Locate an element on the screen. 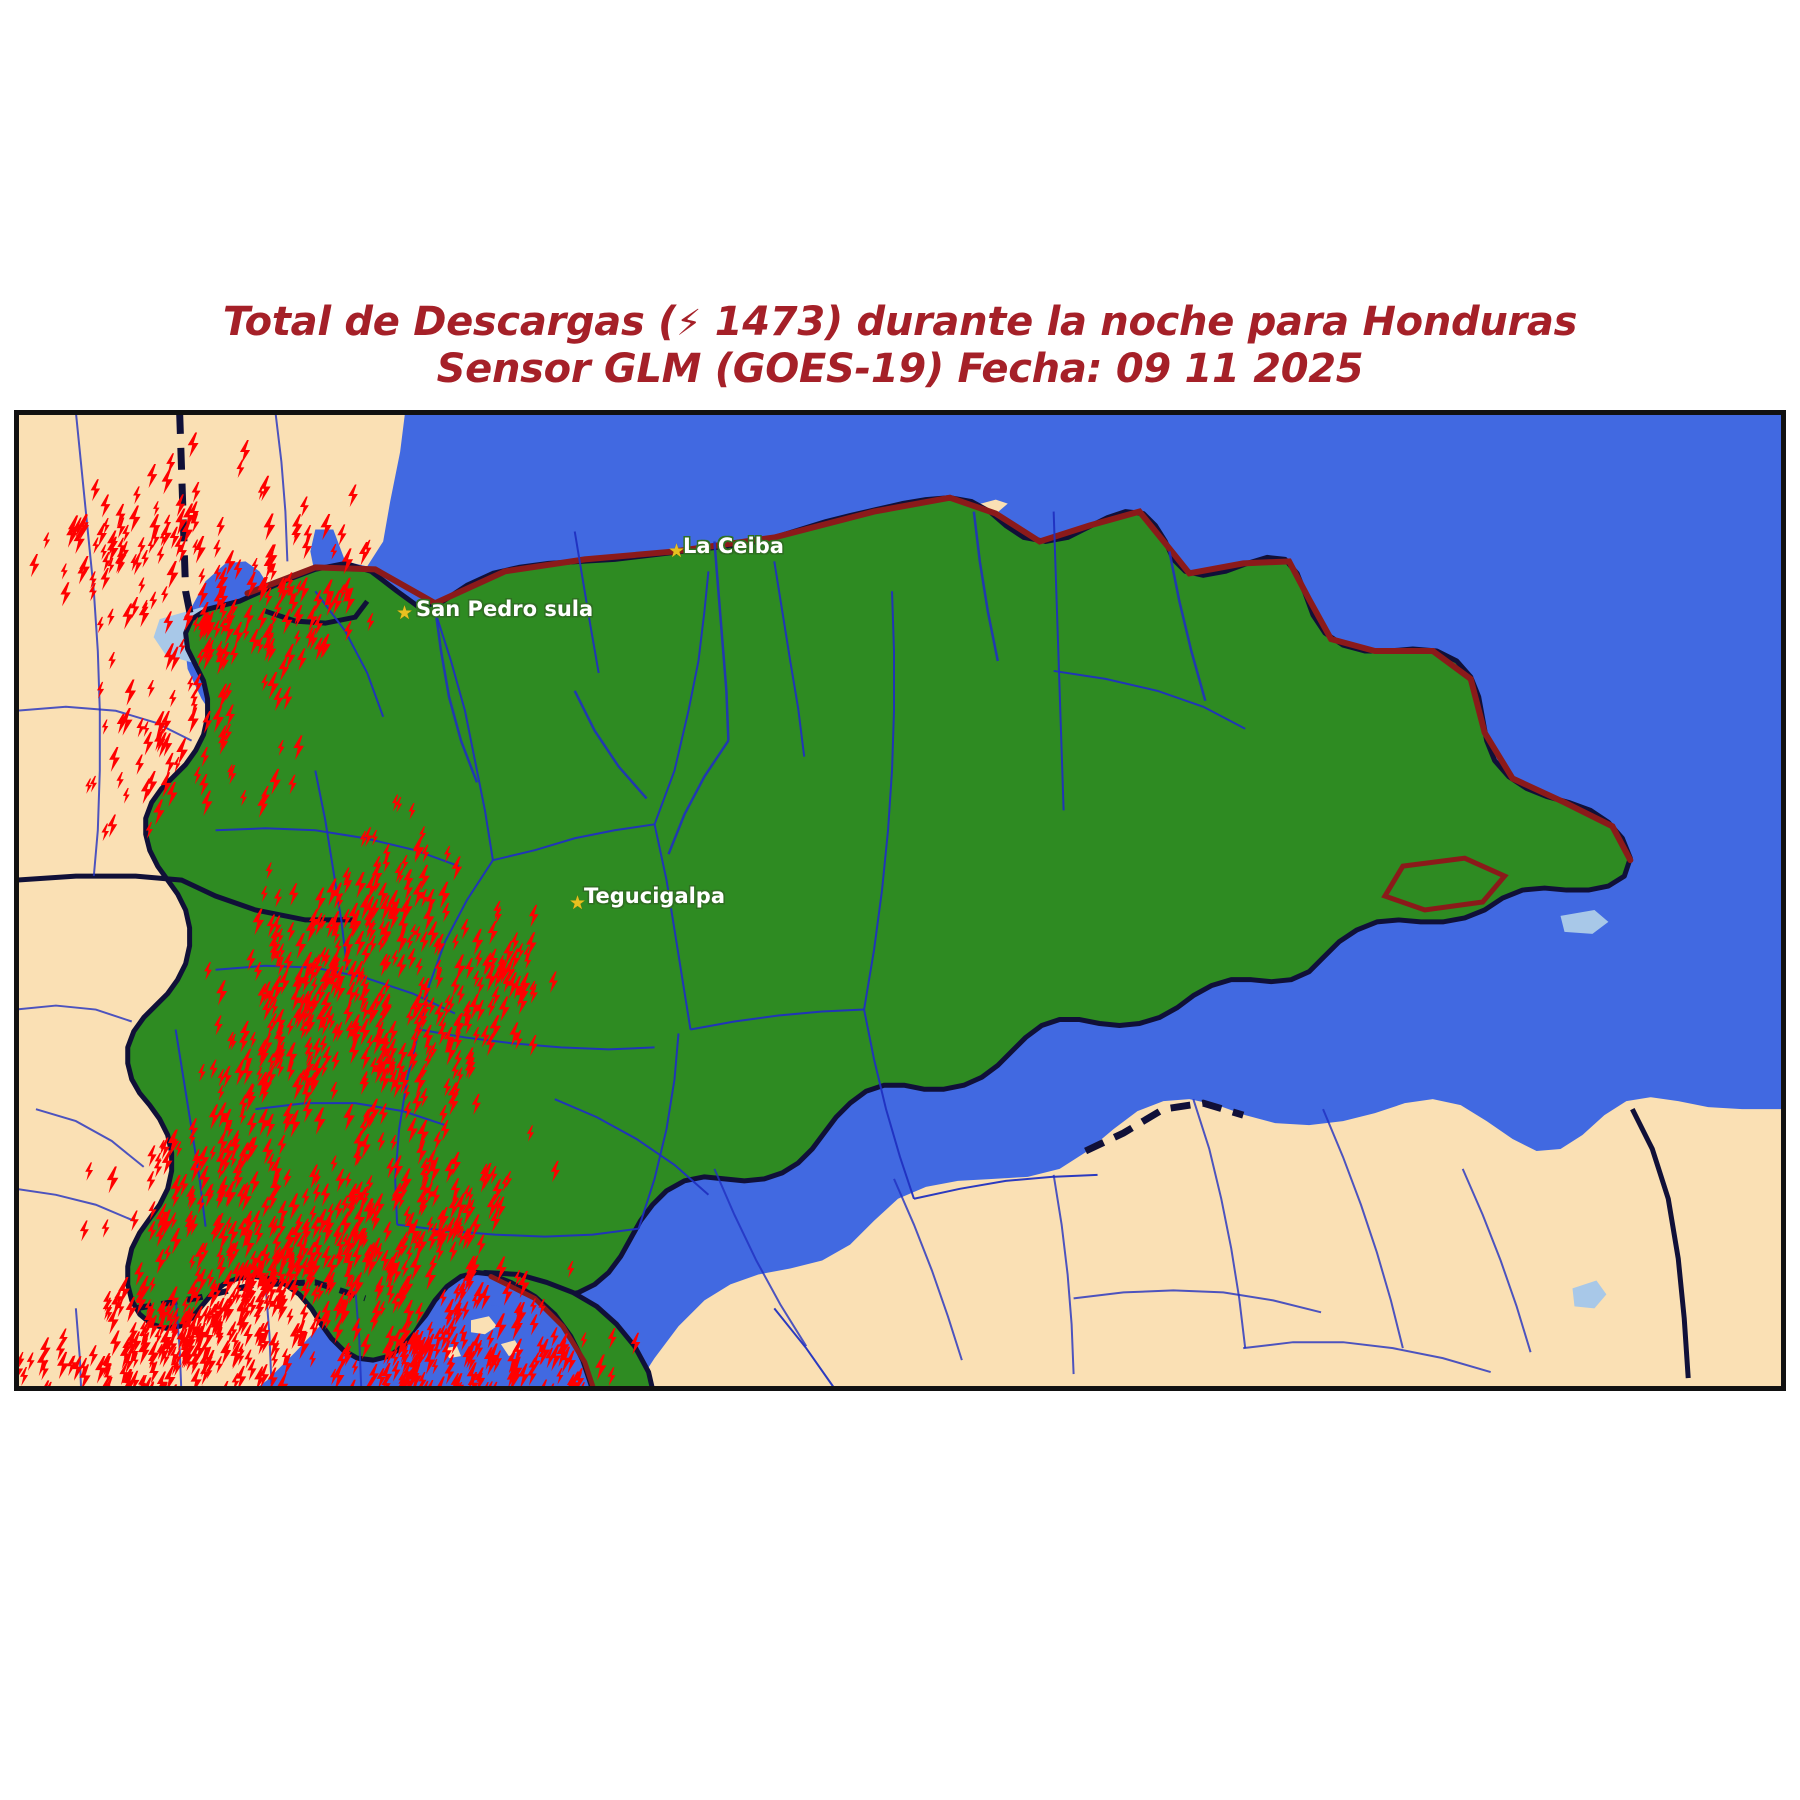 Image resolution: width=1800 pixels, height=1800 pixels. city-marker-san-pedro-sula: ★ is located at coordinates (405, 613).